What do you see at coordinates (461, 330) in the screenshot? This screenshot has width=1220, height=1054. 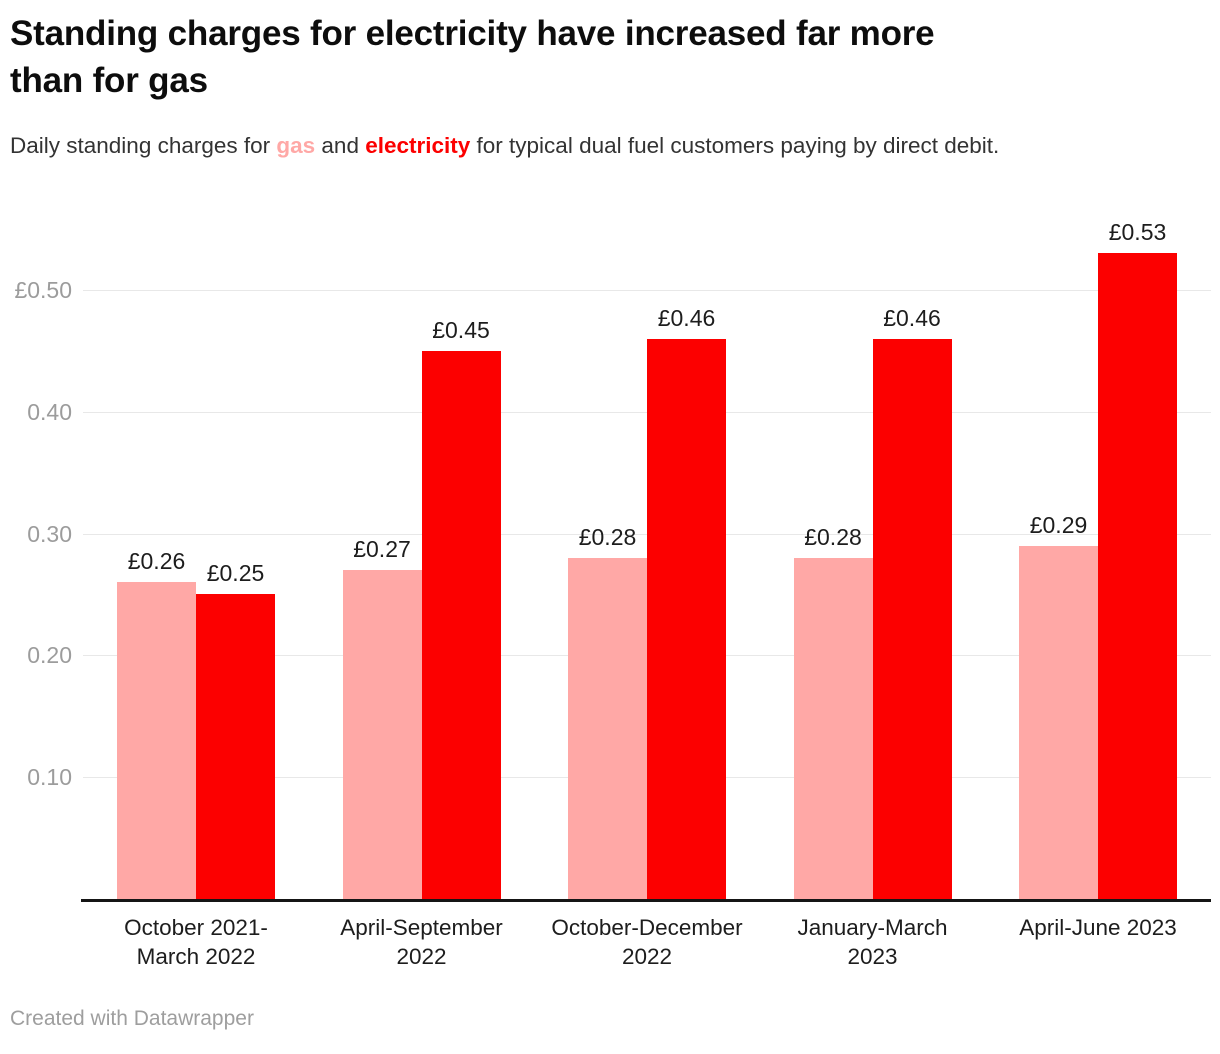 I see `bar-value-label: £0.45` at bounding box center [461, 330].